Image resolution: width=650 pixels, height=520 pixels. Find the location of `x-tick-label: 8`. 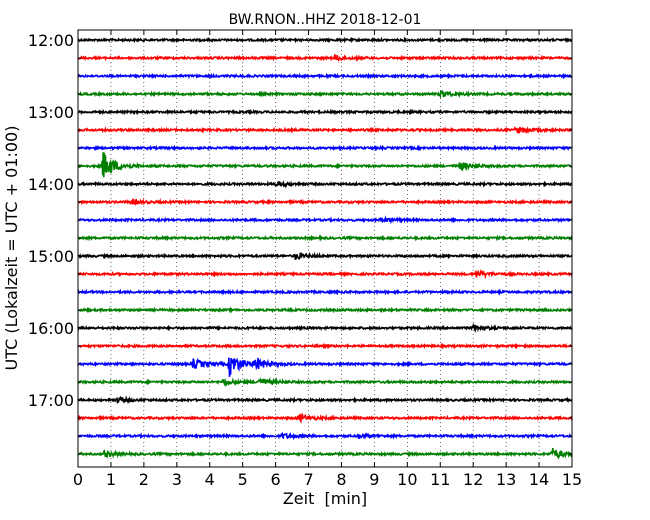

x-tick-label: 8 is located at coordinates (341, 479).